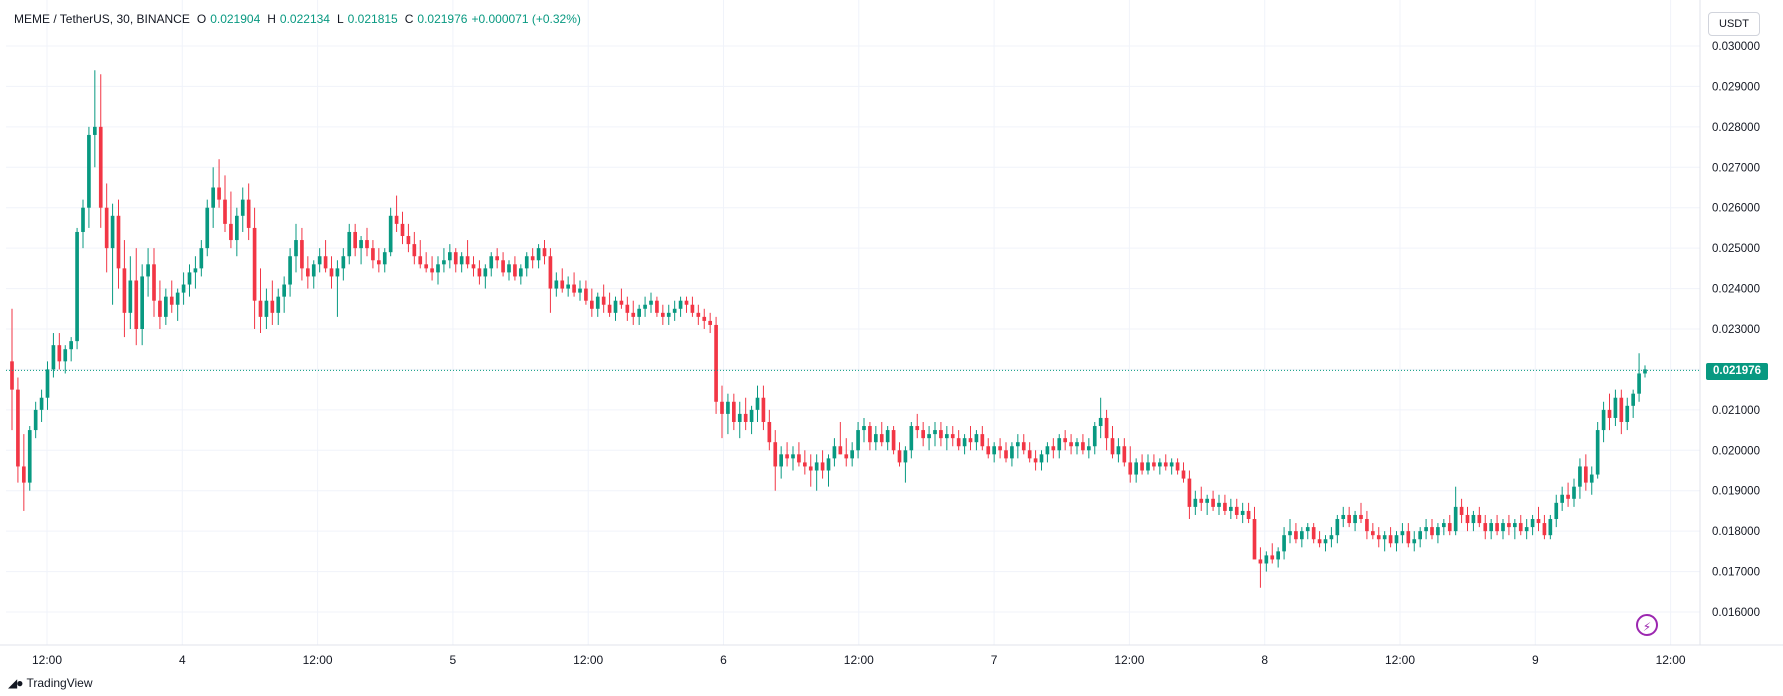 The image size is (1783, 696). Describe the element at coordinates (102, 19) in the screenshot. I see `legend-symbol: MEME / TetherUS, 30, BINANCE` at that location.